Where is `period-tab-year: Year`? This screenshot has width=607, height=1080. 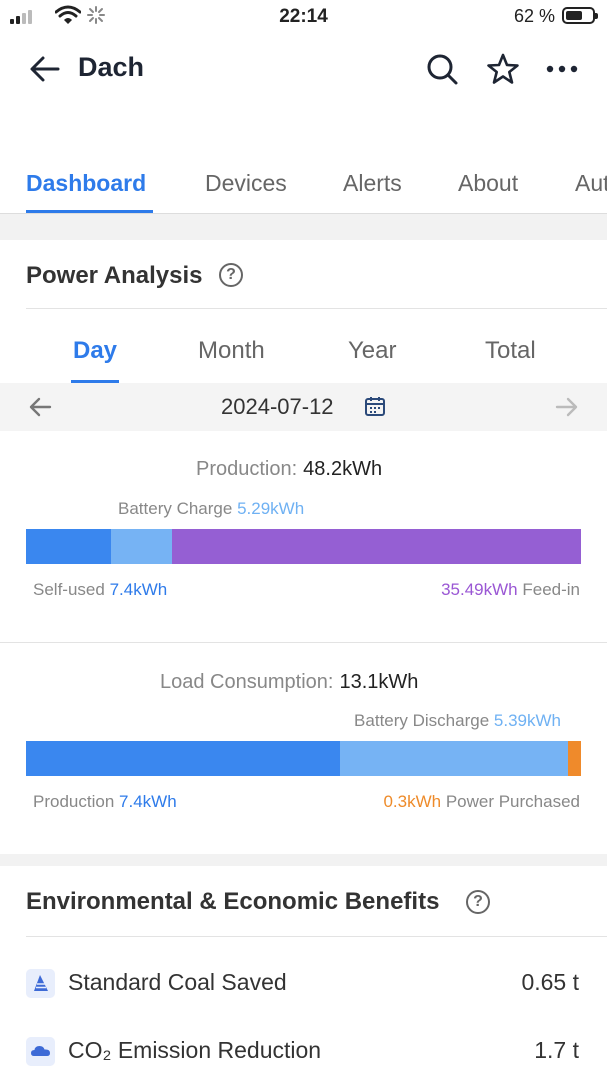 period-tab-year: Year is located at coordinates (372, 350).